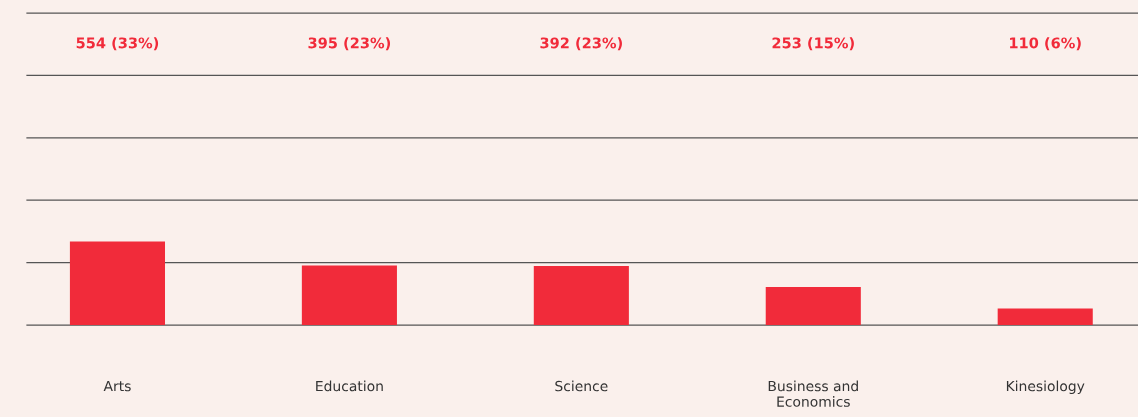 The width and height of the screenshot is (1138, 417). What do you see at coordinates (349, 386) in the screenshot?
I see `x-tick-label: Education` at bounding box center [349, 386].